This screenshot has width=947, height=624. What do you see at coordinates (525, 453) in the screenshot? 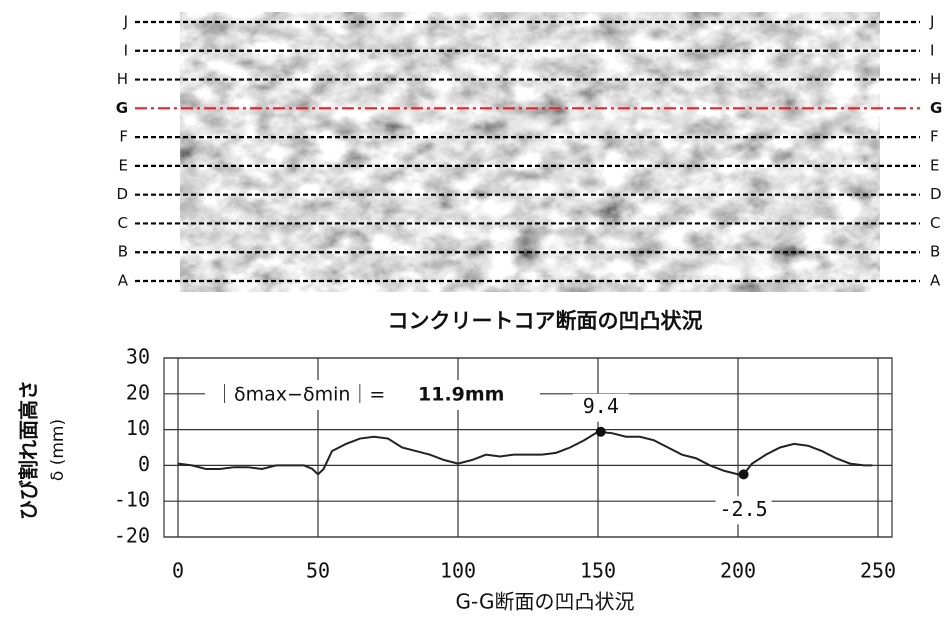
I see `profile-line` at bounding box center [525, 453].